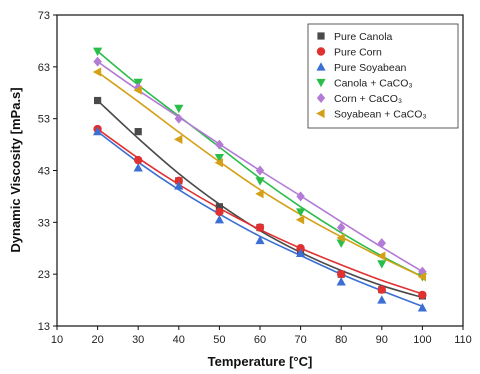 Image resolution: width=480 pixels, height=374 pixels. Describe the element at coordinates (44, 120) in the screenshot. I see `y-tick-label: 53` at that location.